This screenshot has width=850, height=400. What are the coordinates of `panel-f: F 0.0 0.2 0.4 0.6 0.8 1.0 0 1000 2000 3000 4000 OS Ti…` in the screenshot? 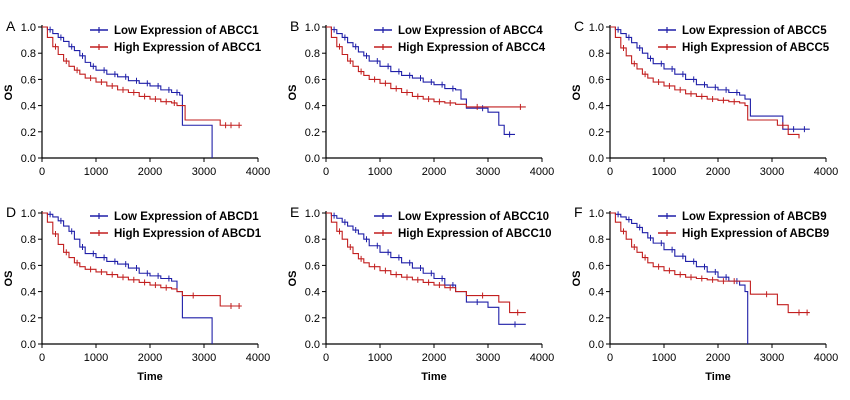 It's located at (704, 293).